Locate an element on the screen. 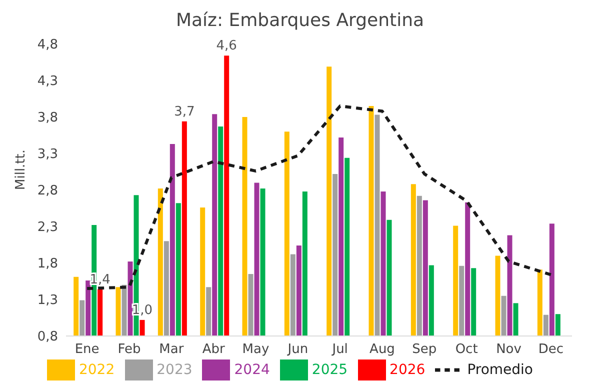 Image resolution: width=600 pixels, height=392 pixels. x-tick-label: Aug is located at coordinates (382, 350).